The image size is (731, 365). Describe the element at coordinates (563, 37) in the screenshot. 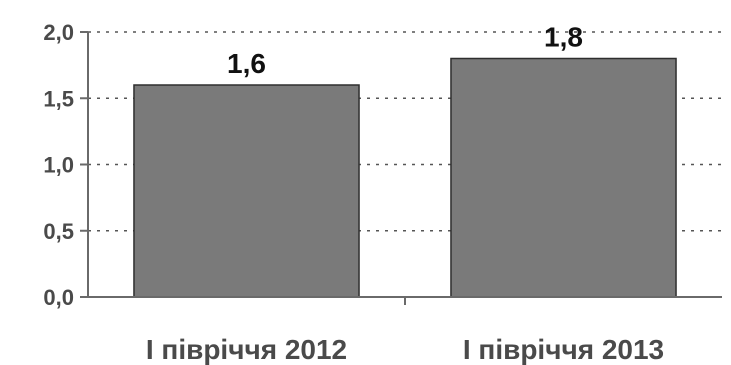

I see `data-label: 1,8` at that location.